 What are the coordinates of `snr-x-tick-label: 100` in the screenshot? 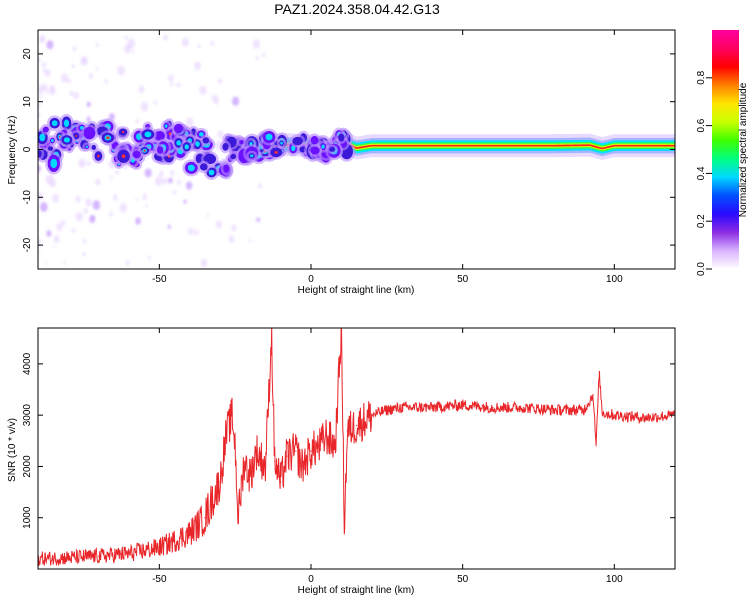 It's located at (614, 579).